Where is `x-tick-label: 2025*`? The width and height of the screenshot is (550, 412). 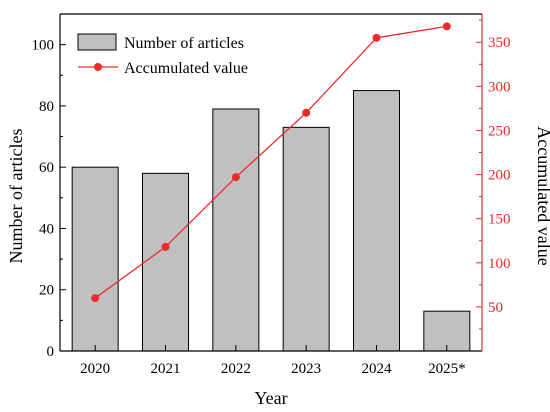 x-tick-label: 2025* is located at coordinates (447, 369).